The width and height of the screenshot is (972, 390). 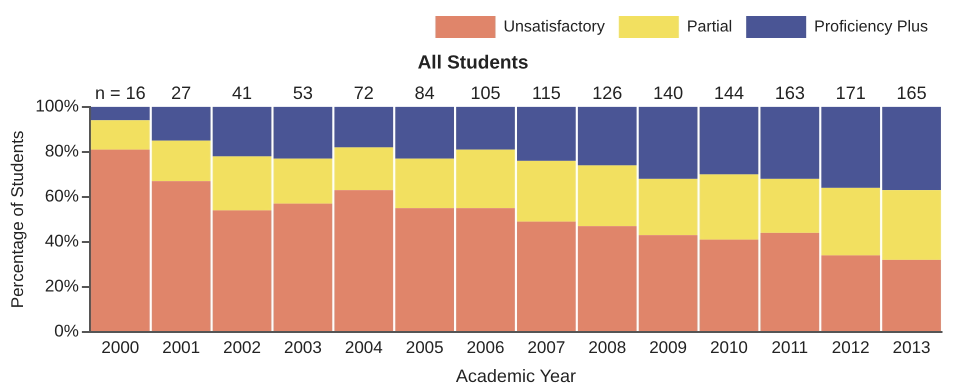 What do you see at coordinates (120, 92) in the screenshot?
I see `annotation: n = 16` at bounding box center [120, 92].